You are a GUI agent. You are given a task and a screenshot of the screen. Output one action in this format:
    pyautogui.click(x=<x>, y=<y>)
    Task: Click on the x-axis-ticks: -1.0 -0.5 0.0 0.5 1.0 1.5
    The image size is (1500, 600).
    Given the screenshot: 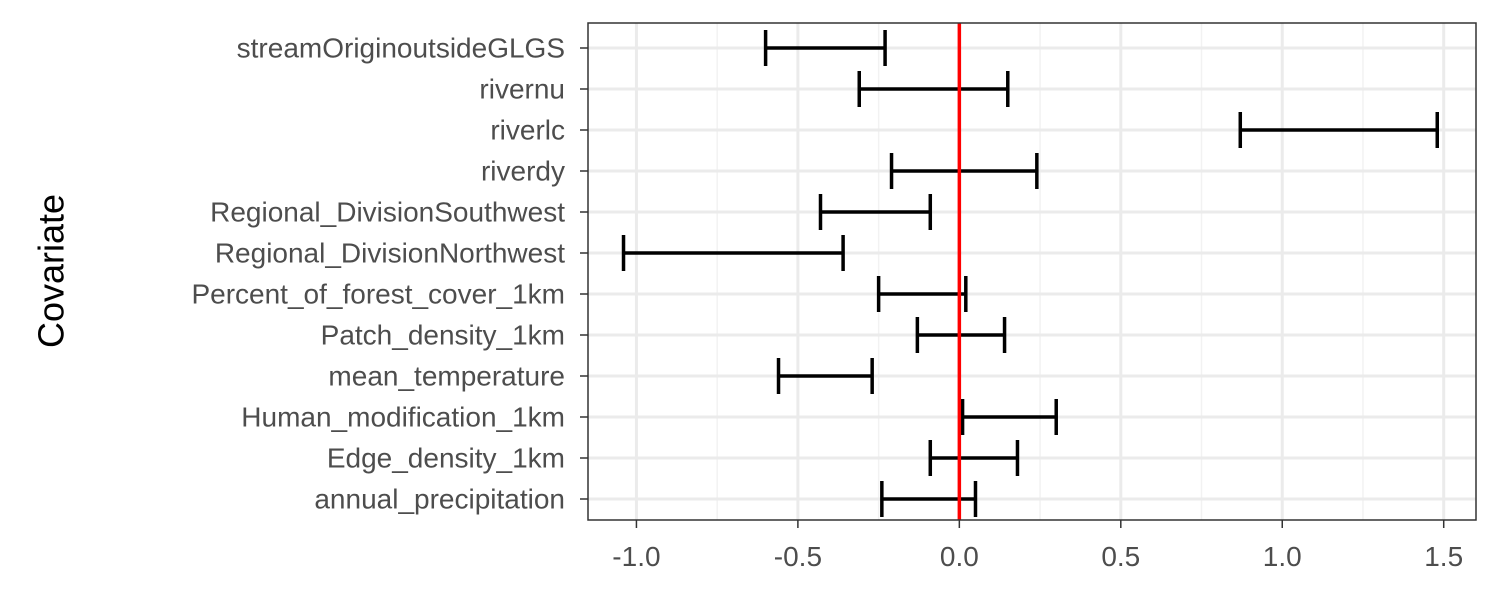 What is the action you would take?
    pyautogui.click(x=1037, y=546)
    